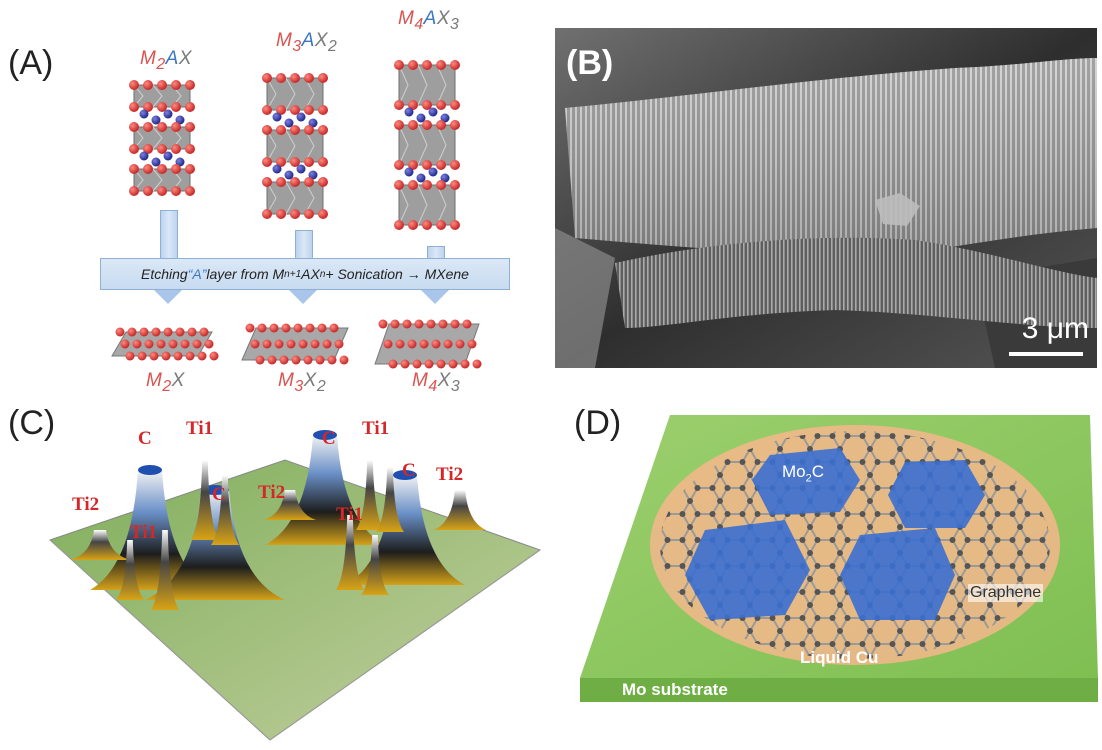 This screenshot has height=750, width=1102. Describe the element at coordinates (144, 532) in the screenshot. I see `peak-label-ti1-3: Ti1` at that location.